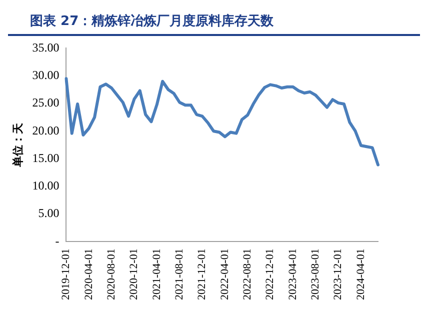 This screenshot has height=321, width=428. Describe the element at coordinates (46, 157) in the screenshot. I see `y-tick-label: 15.00` at that location.